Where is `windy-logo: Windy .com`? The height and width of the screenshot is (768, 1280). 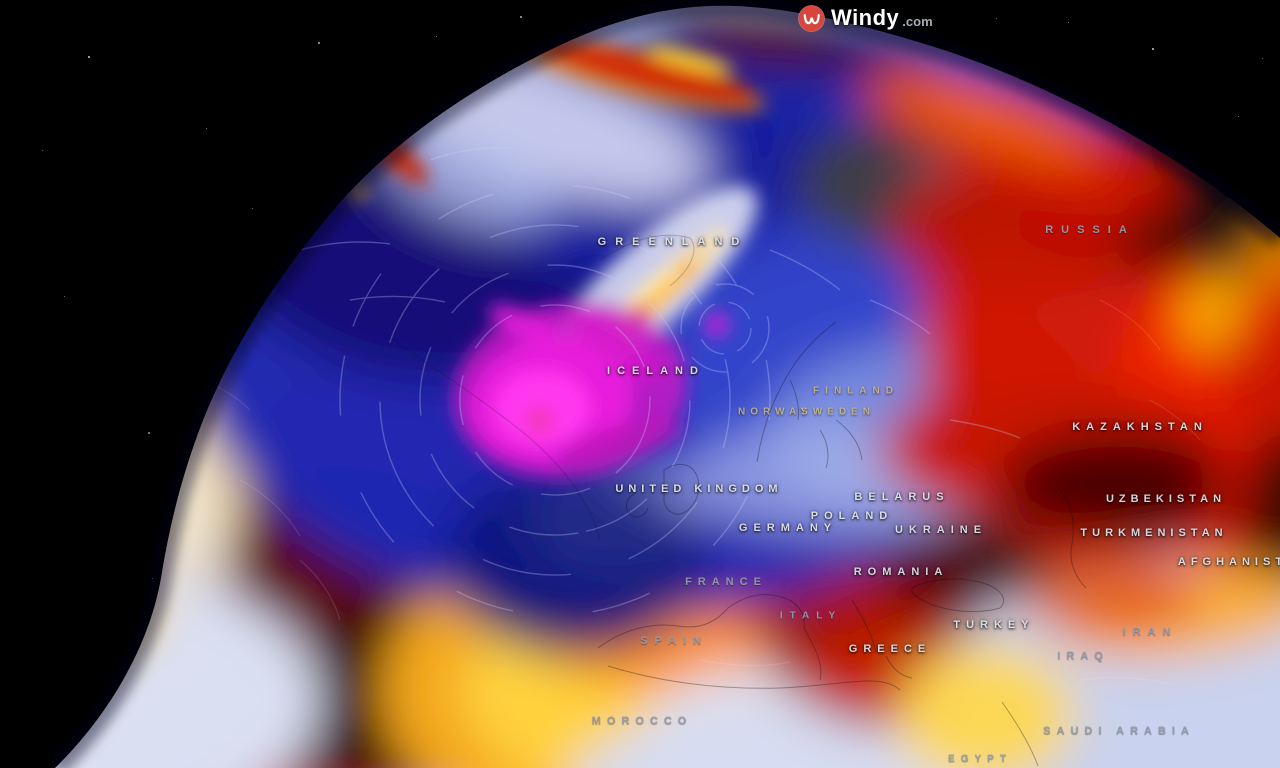 windy-logo: Windy .com is located at coordinates (865, 18).